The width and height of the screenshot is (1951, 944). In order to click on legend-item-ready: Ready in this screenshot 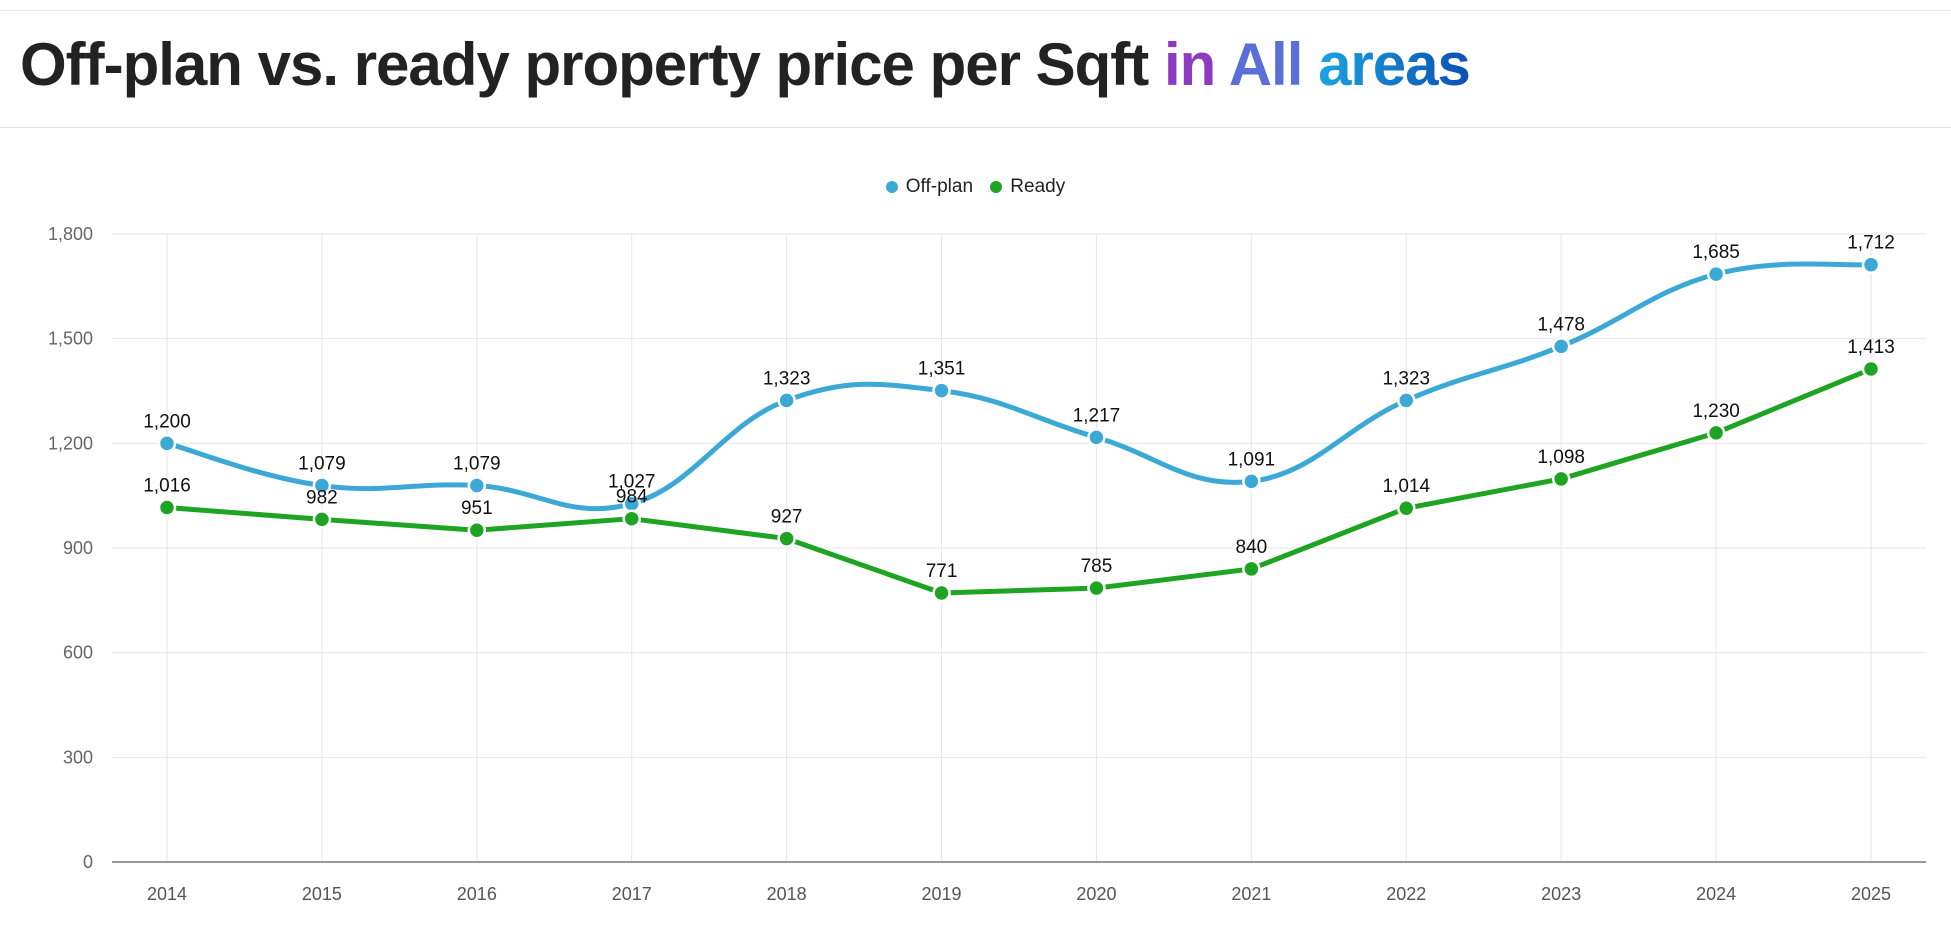, I will do `click(1027, 187)`.